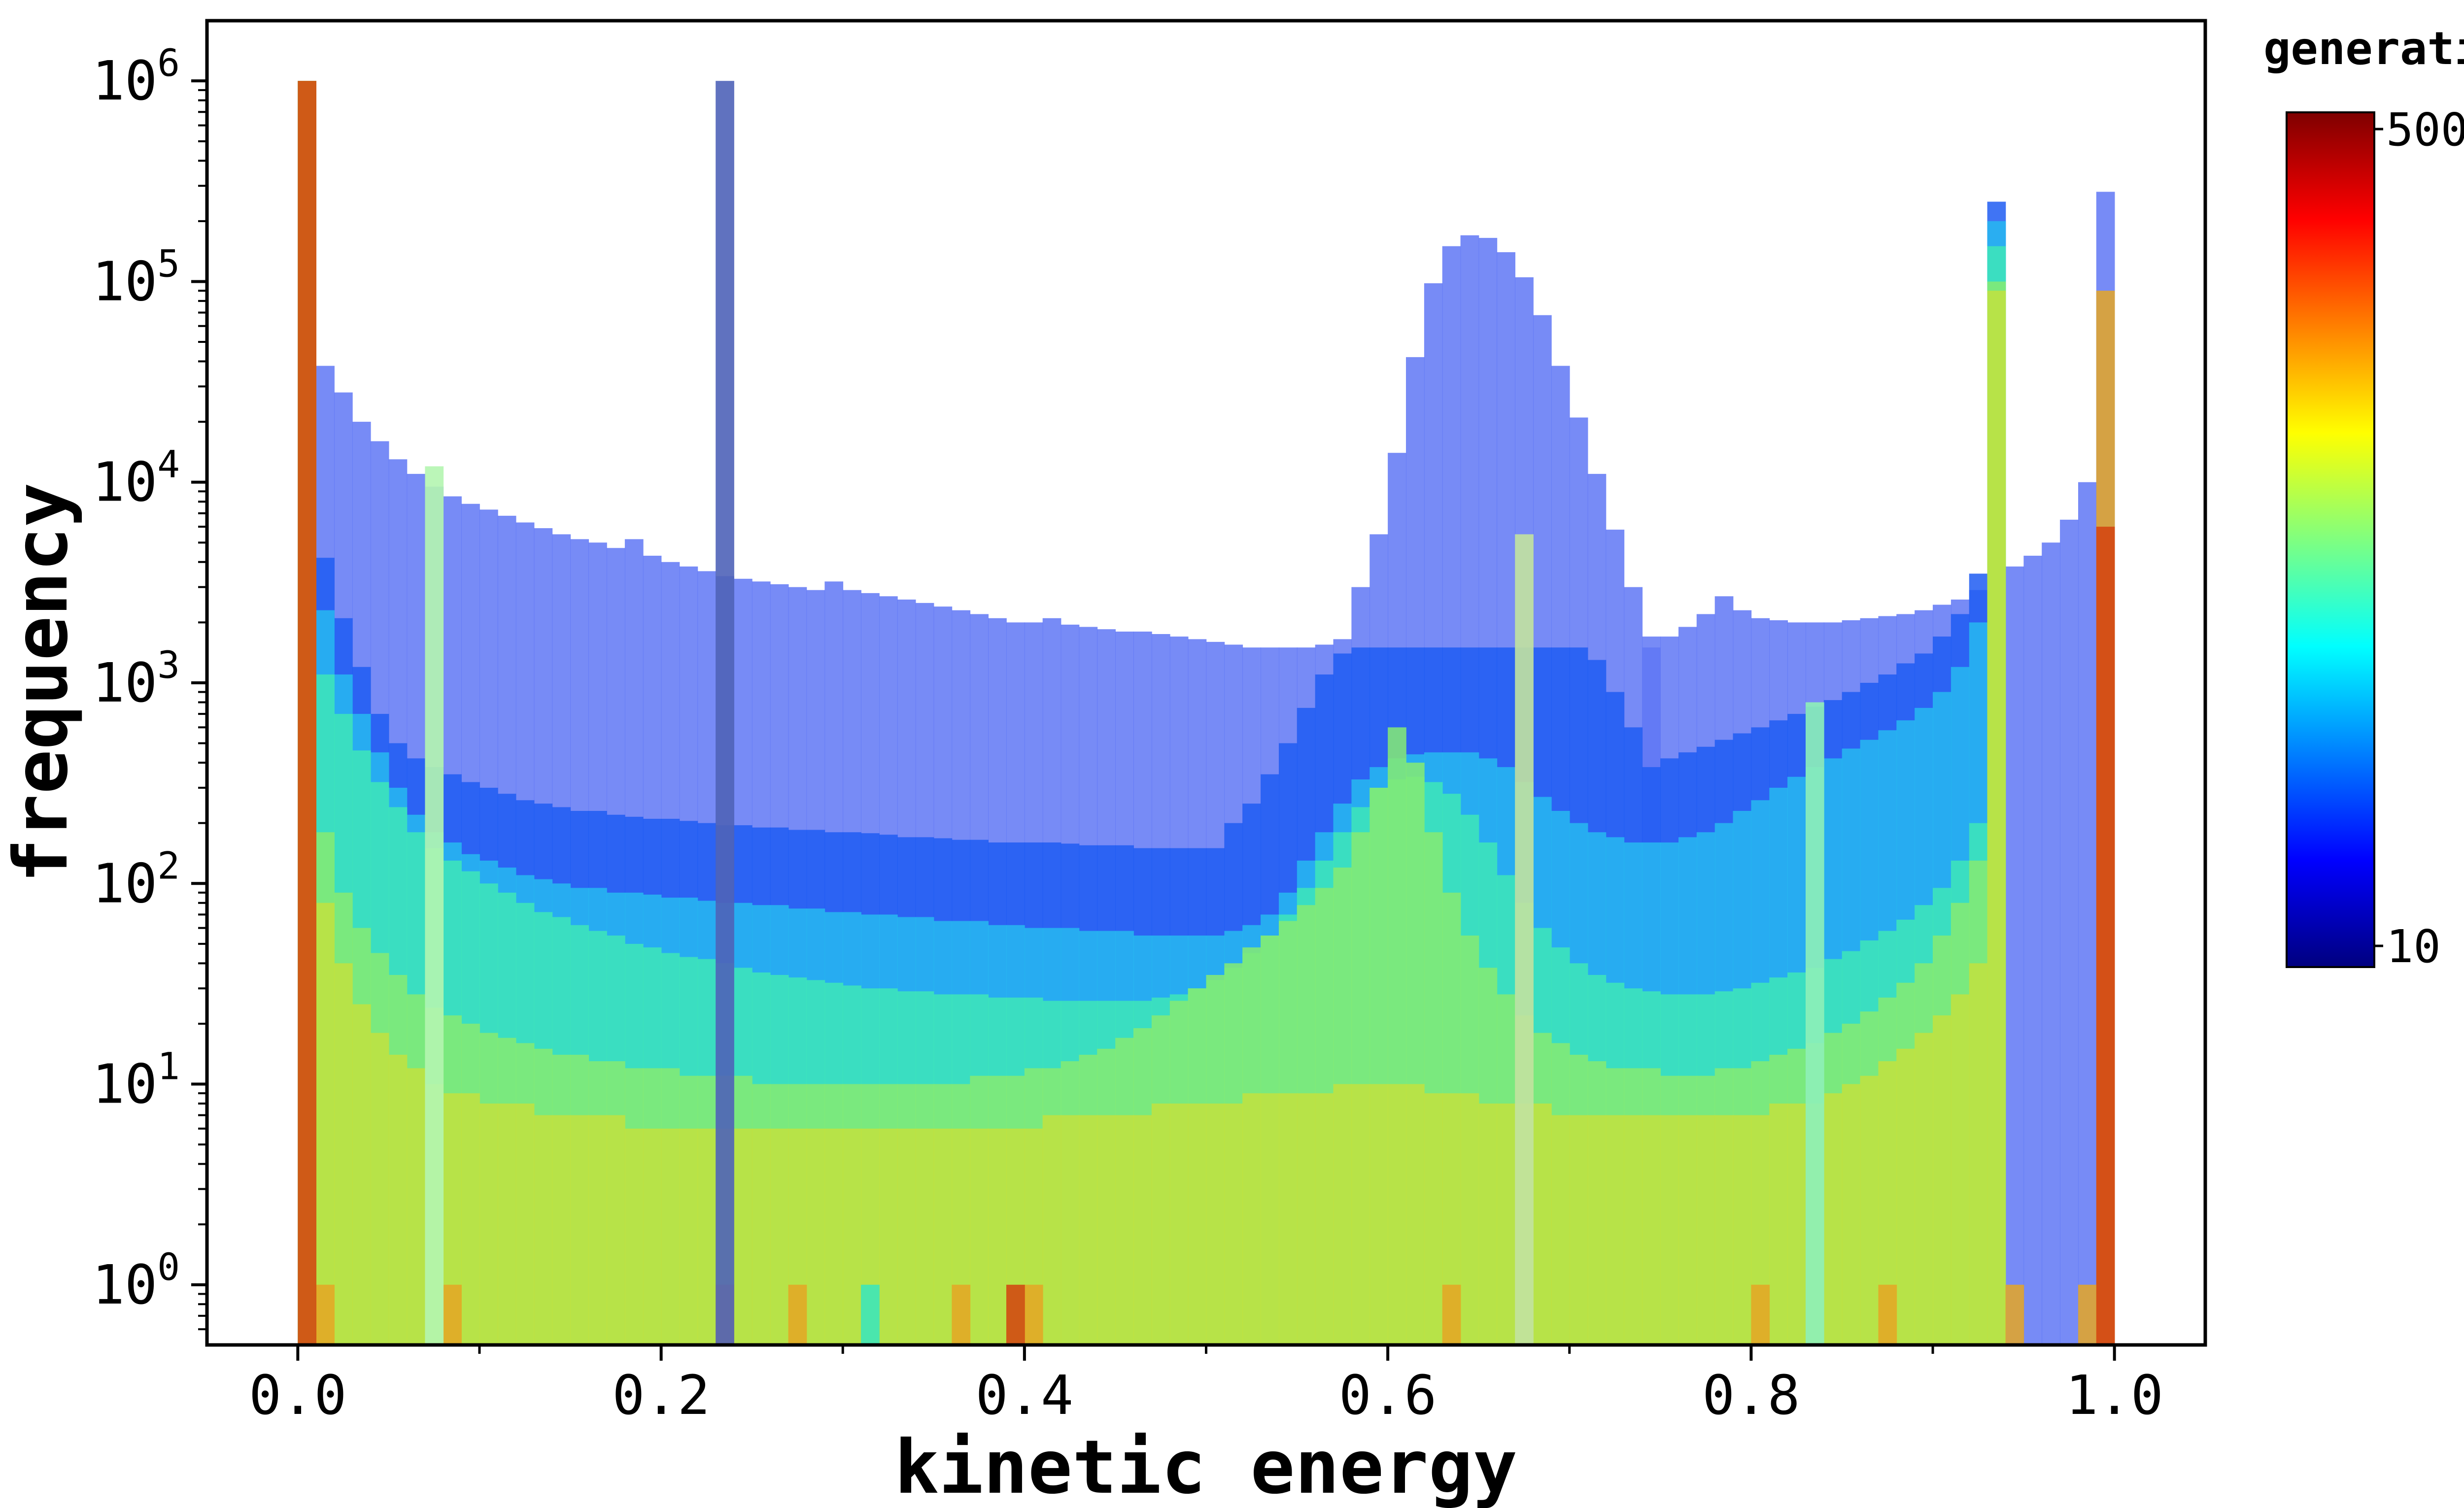  Describe the element at coordinates (1388, 1395) in the screenshot. I see `x-tick-label: 0.6` at that location.